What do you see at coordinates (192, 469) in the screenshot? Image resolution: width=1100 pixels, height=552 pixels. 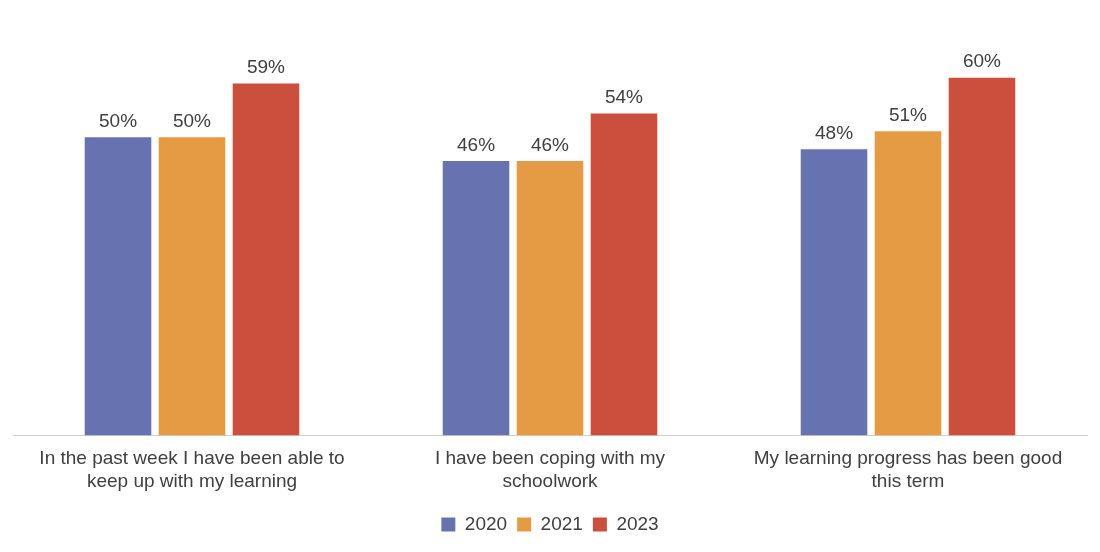 I see `x-tick-label: In the past week I have been able to keep up with my learning` at bounding box center [192, 469].